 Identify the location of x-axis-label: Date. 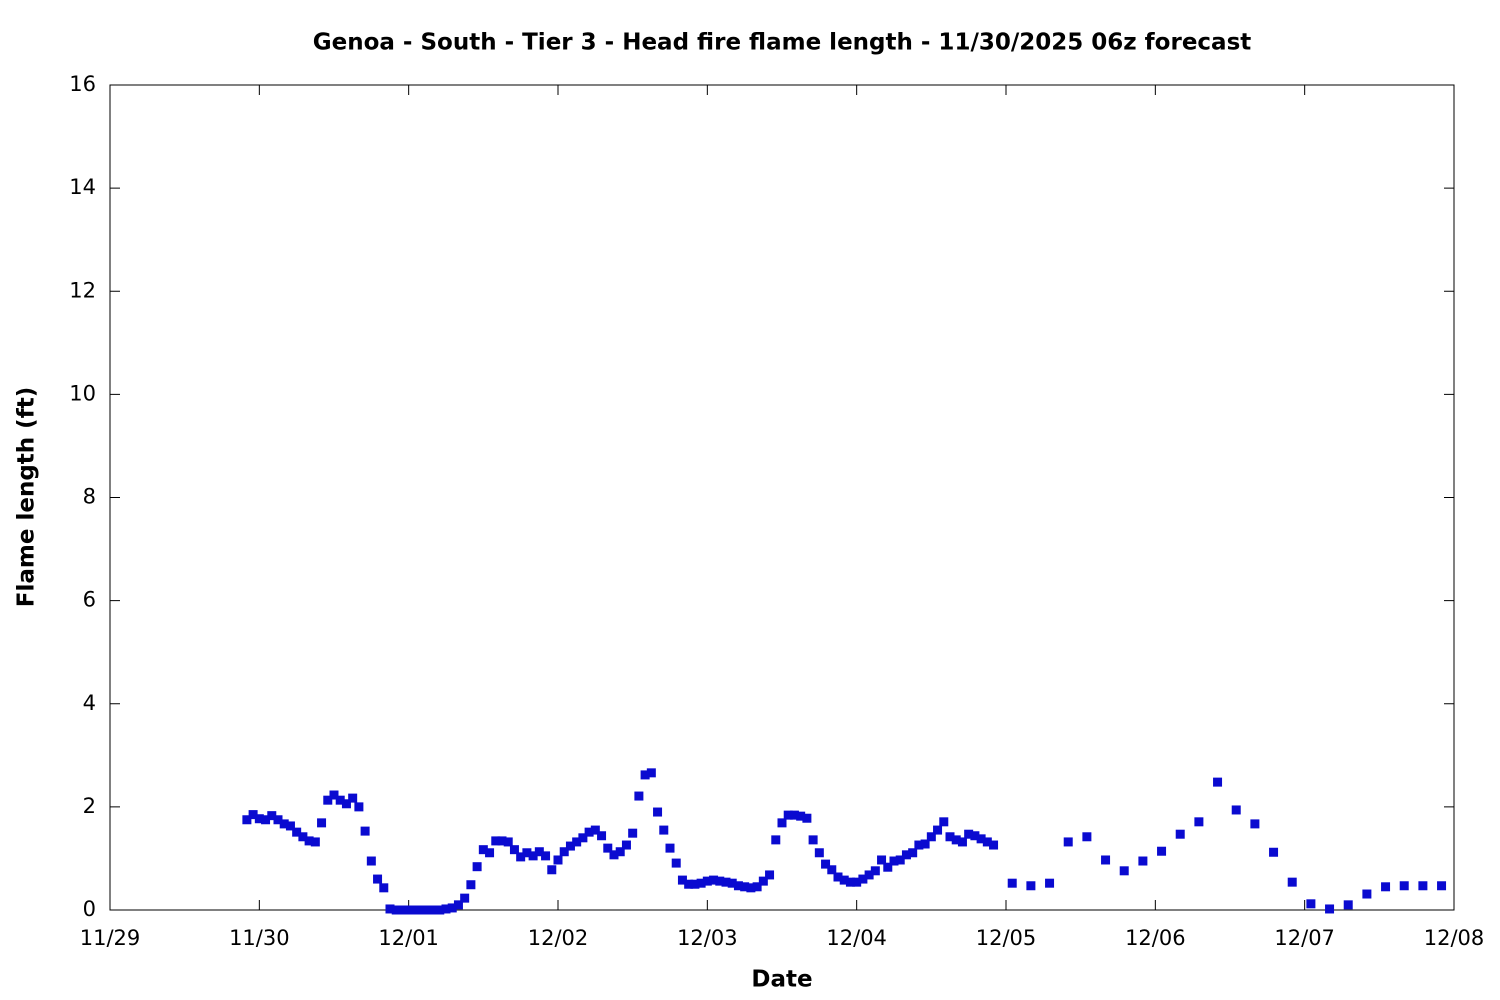
(781, 980).